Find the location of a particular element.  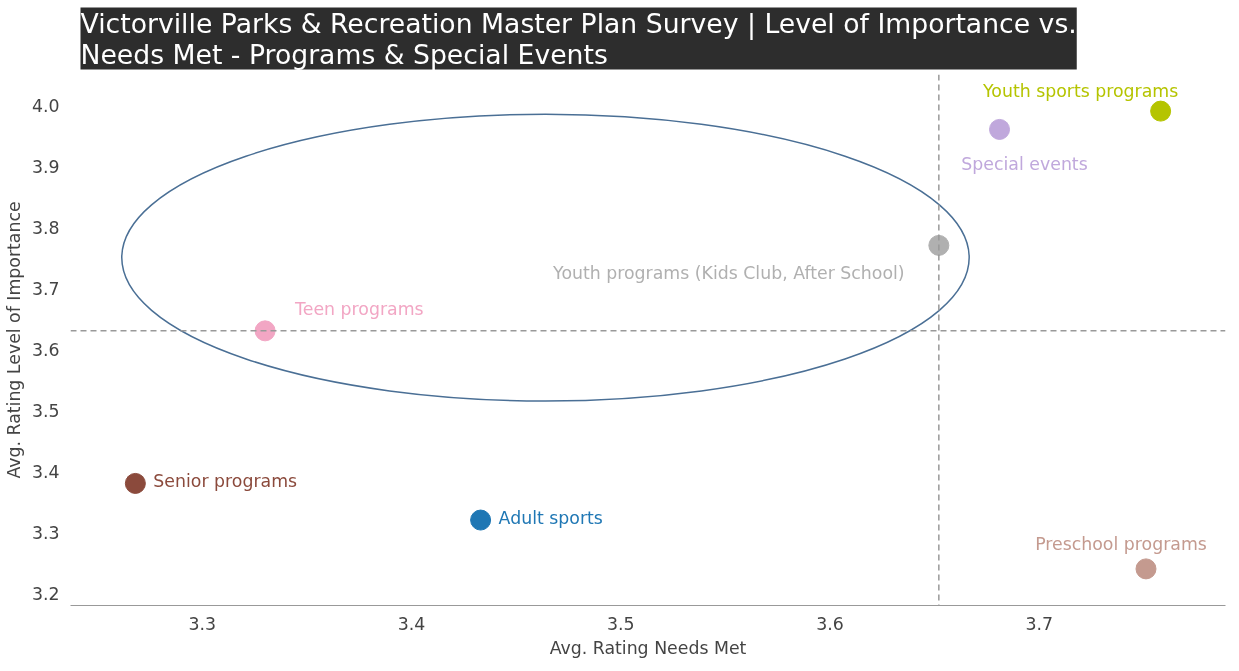

x-tick-label: 3.7 is located at coordinates (1039, 623).